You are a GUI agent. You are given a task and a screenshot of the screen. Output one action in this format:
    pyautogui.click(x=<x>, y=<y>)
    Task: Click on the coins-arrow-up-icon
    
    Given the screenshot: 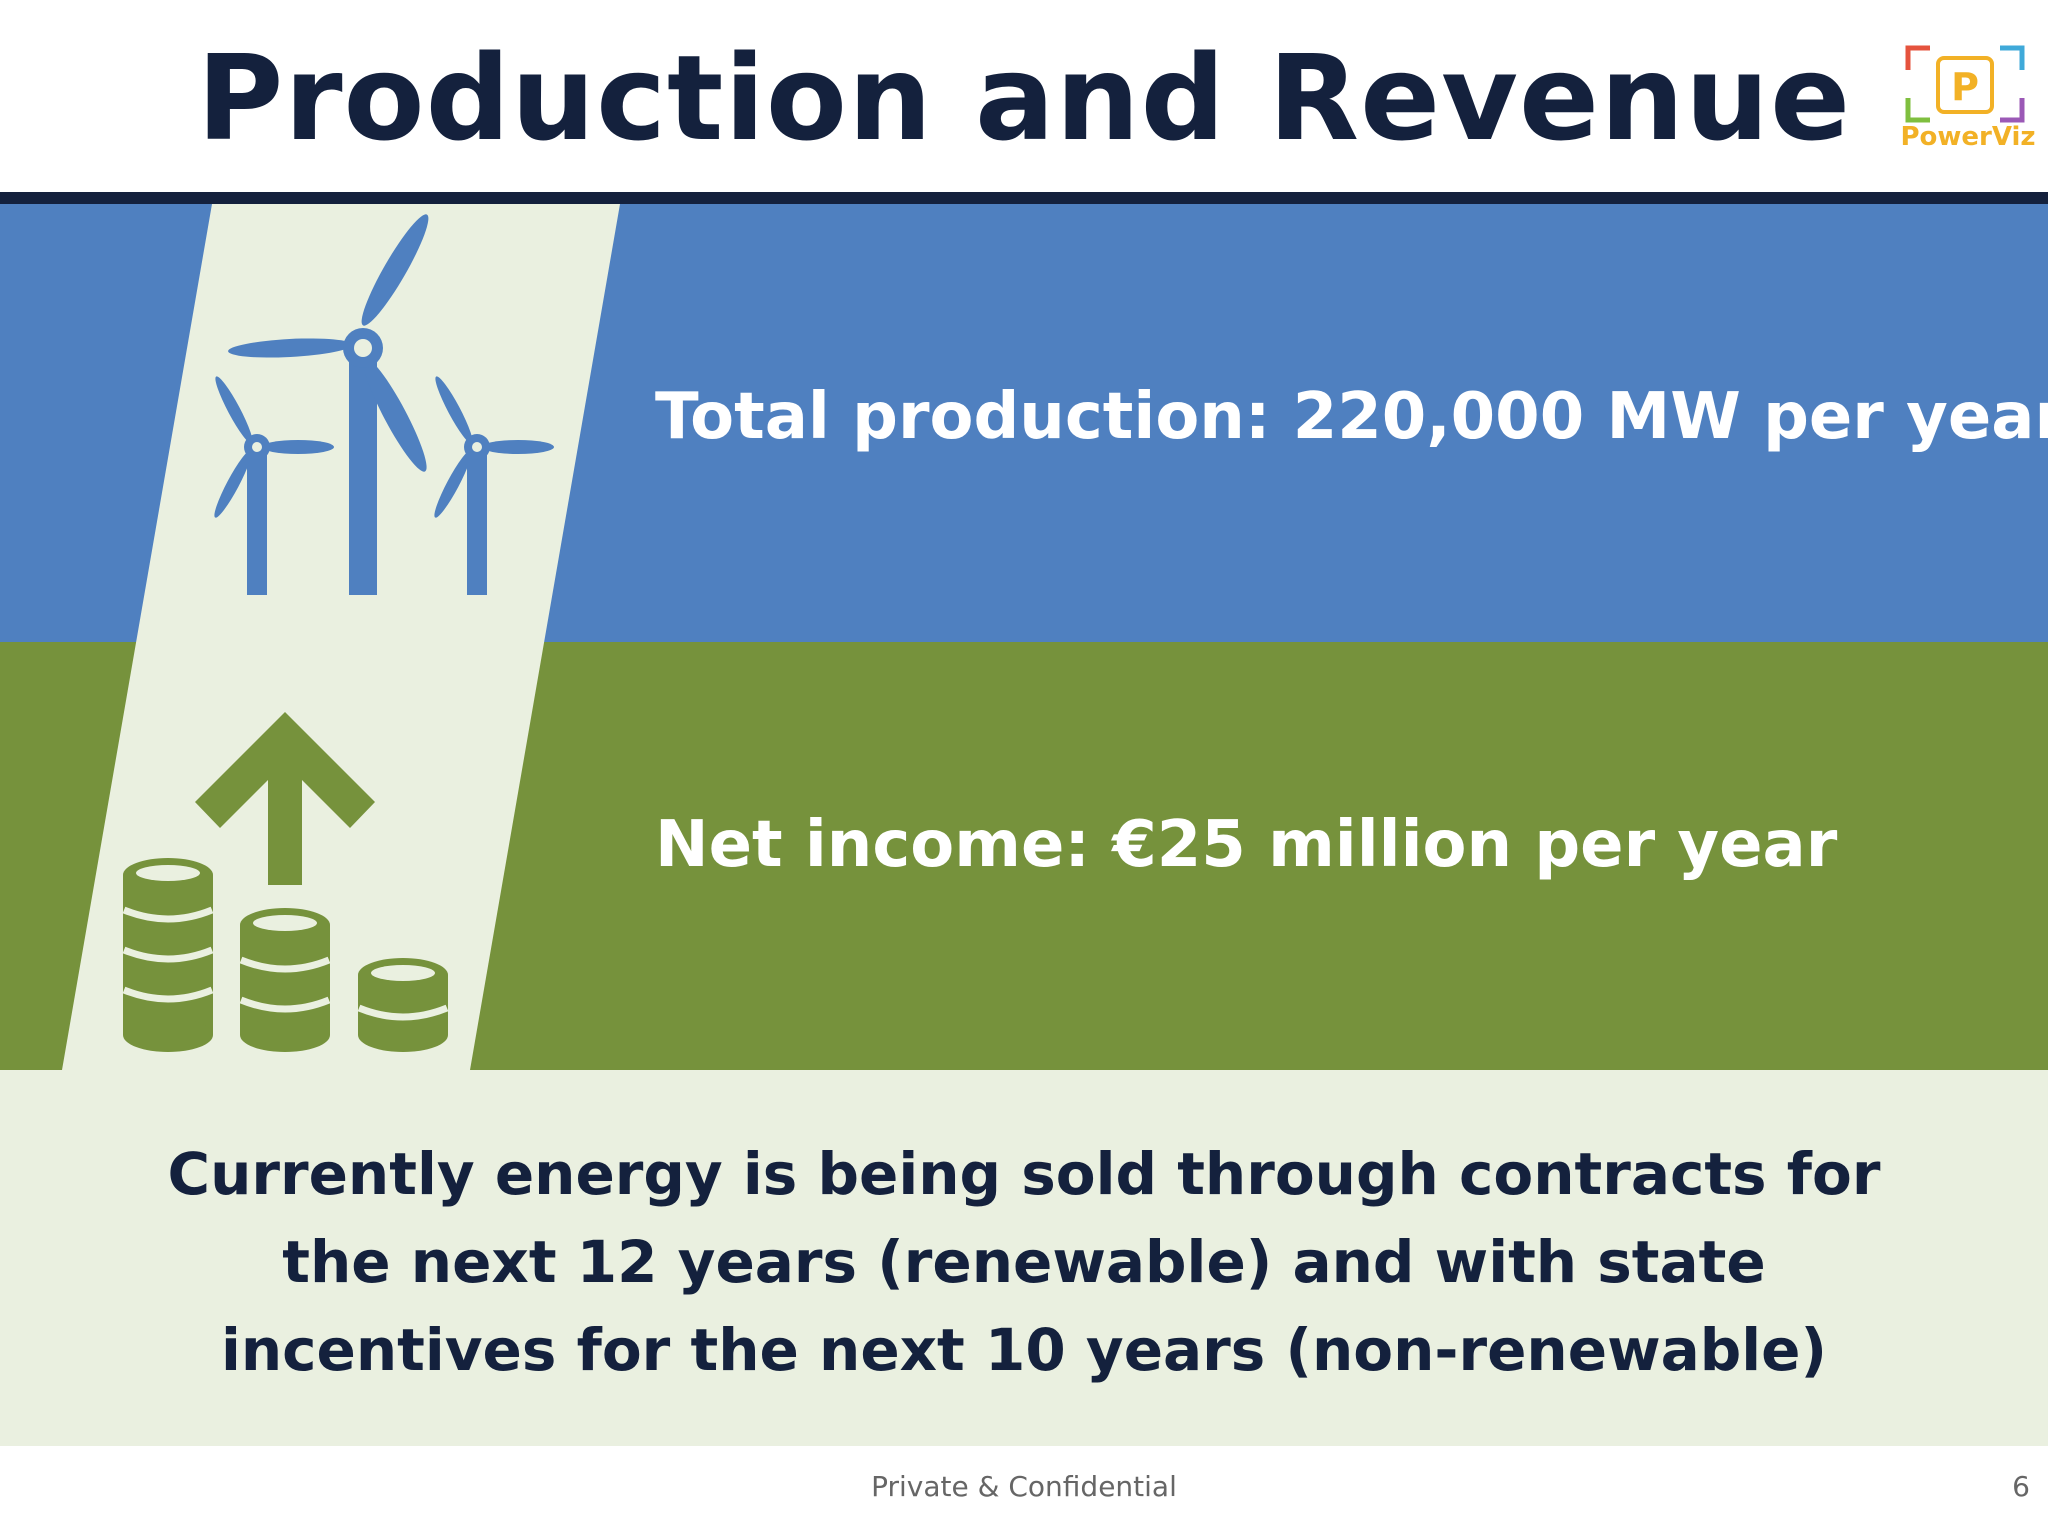 What is the action you would take?
    pyautogui.click(x=285, y=882)
    